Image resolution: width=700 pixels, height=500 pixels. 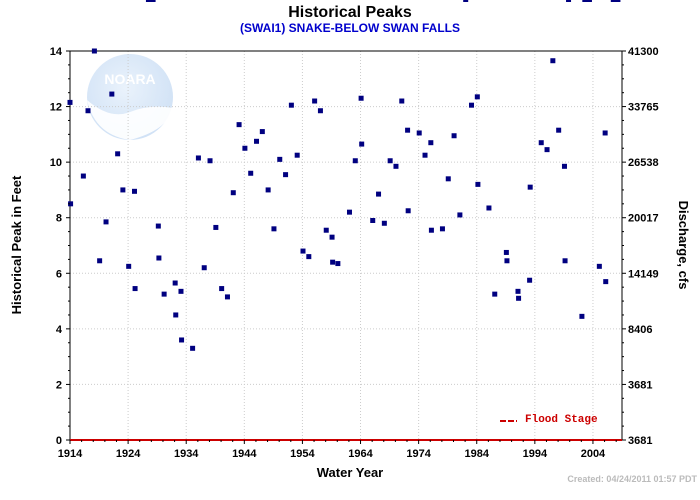 I want to click on legend: Flood Stage, so click(x=549, y=420).